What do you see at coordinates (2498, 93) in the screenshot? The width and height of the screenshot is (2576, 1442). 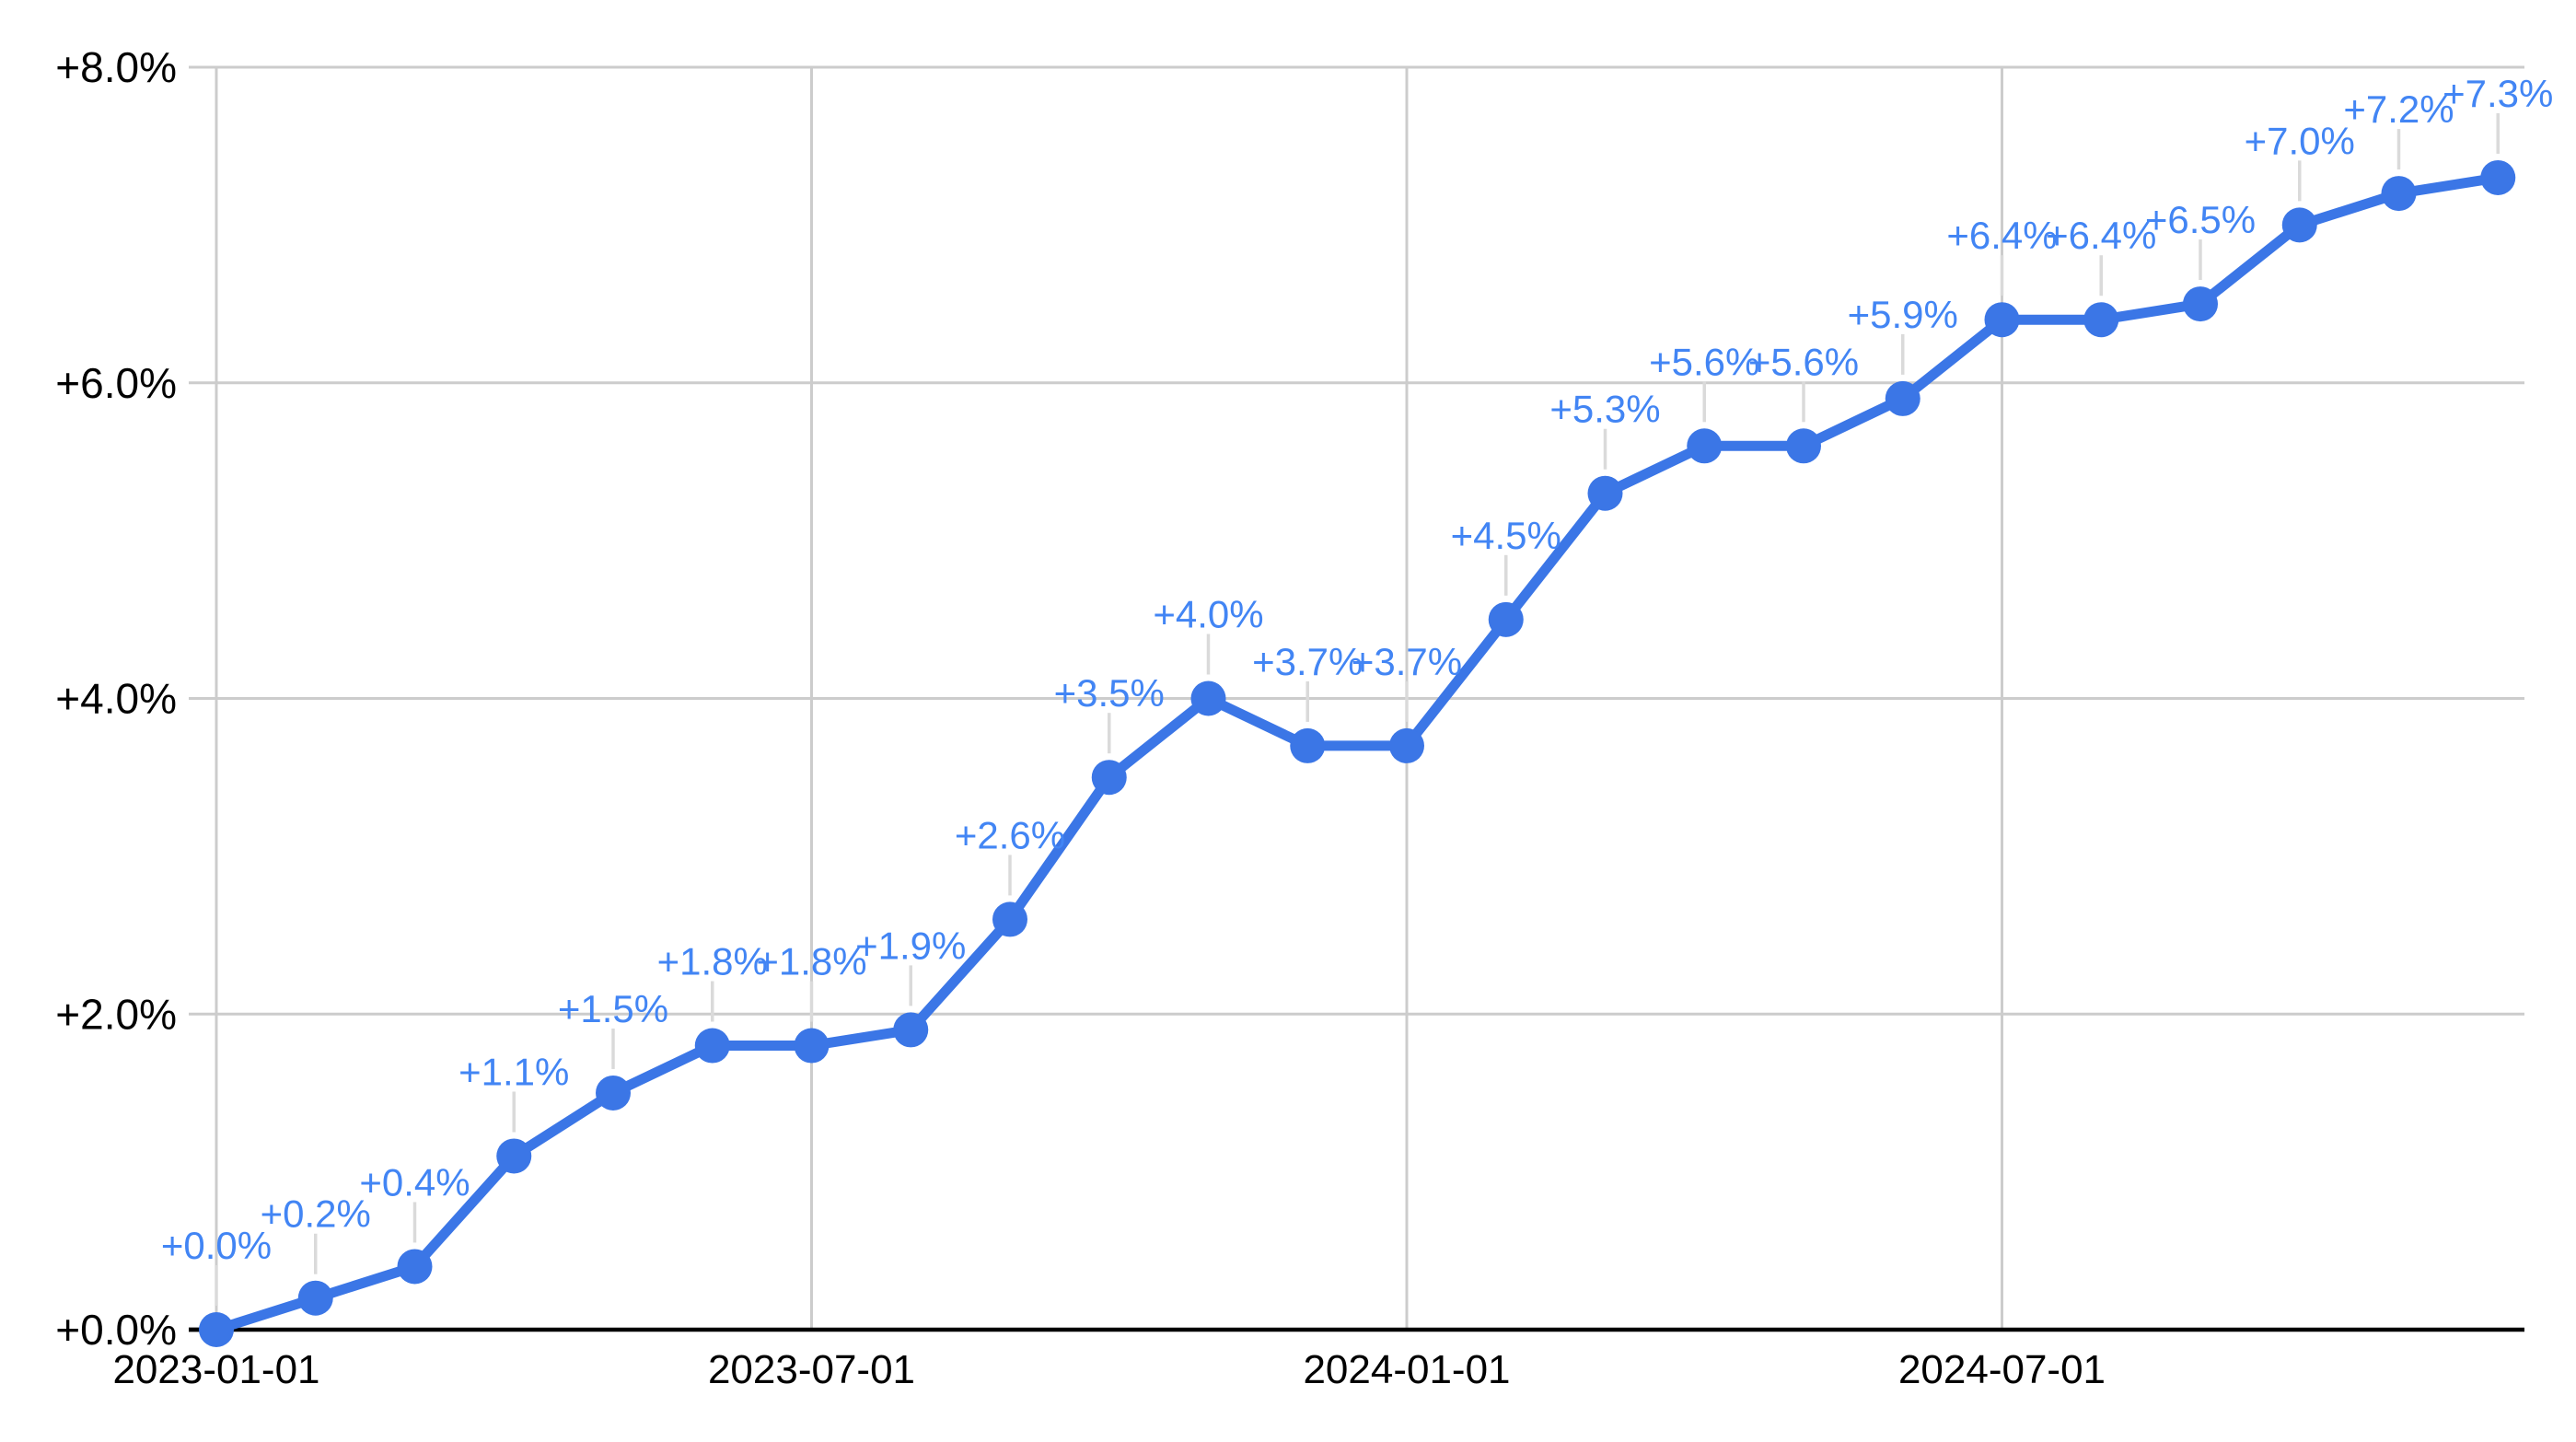 I see `data-point-label: +7.3%` at bounding box center [2498, 93].